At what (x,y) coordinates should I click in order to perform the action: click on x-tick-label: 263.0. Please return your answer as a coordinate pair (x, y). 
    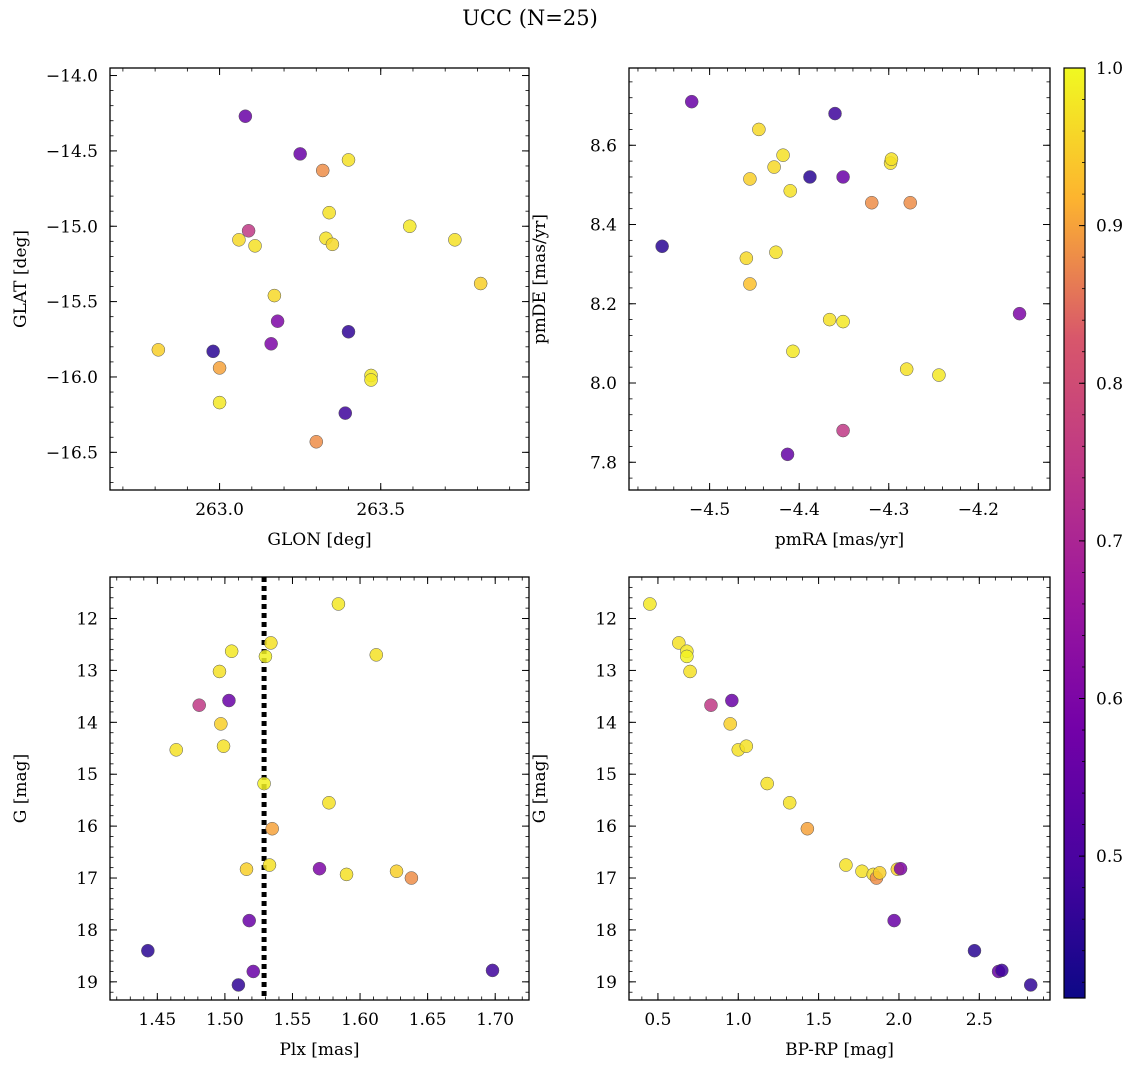
    Looking at the image, I should click on (219, 510).